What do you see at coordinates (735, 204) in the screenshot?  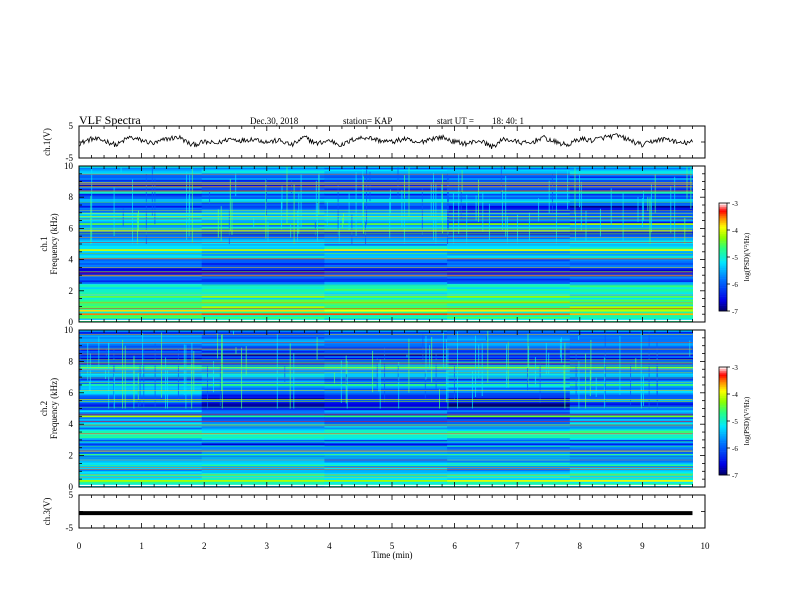 I see `colorbar-tick-label: -3` at bounding box center [735, 204].